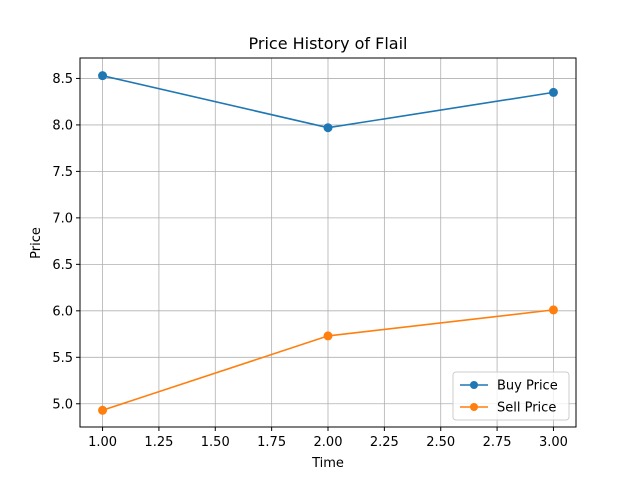 Image resolution: width=640 pixels, height=480 pixels. I want to click on x-tick-label: 1.00, so click(102, 442).